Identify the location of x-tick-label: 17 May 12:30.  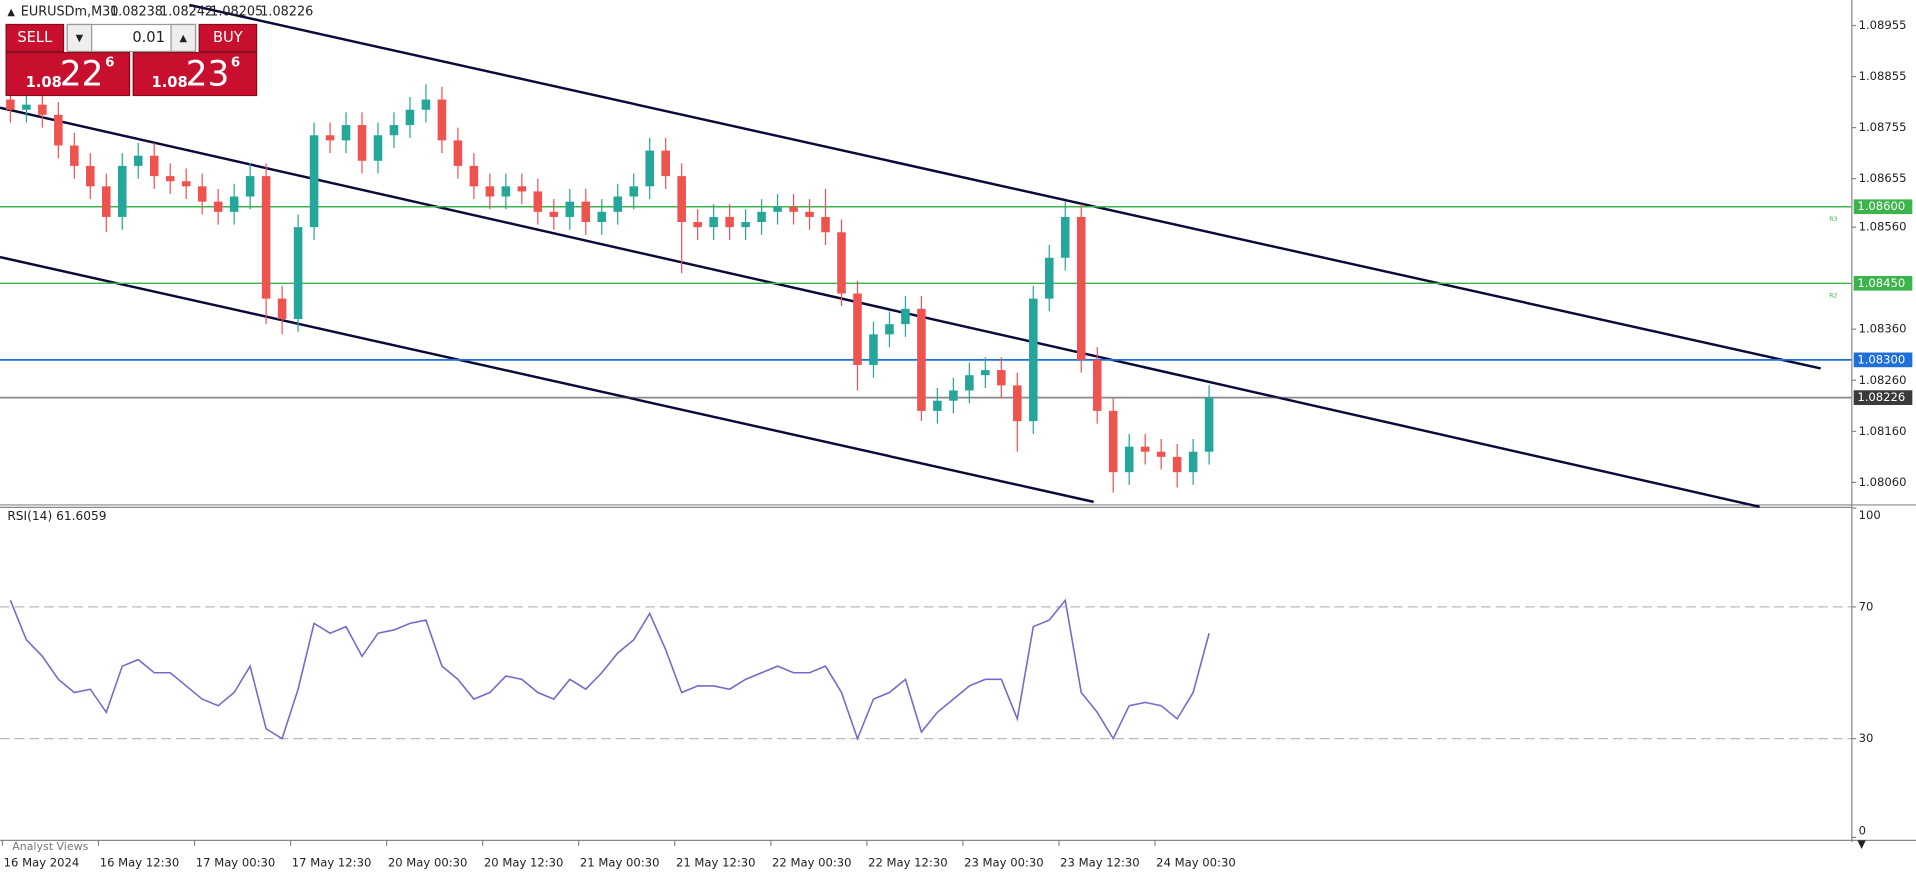
(332, 862).